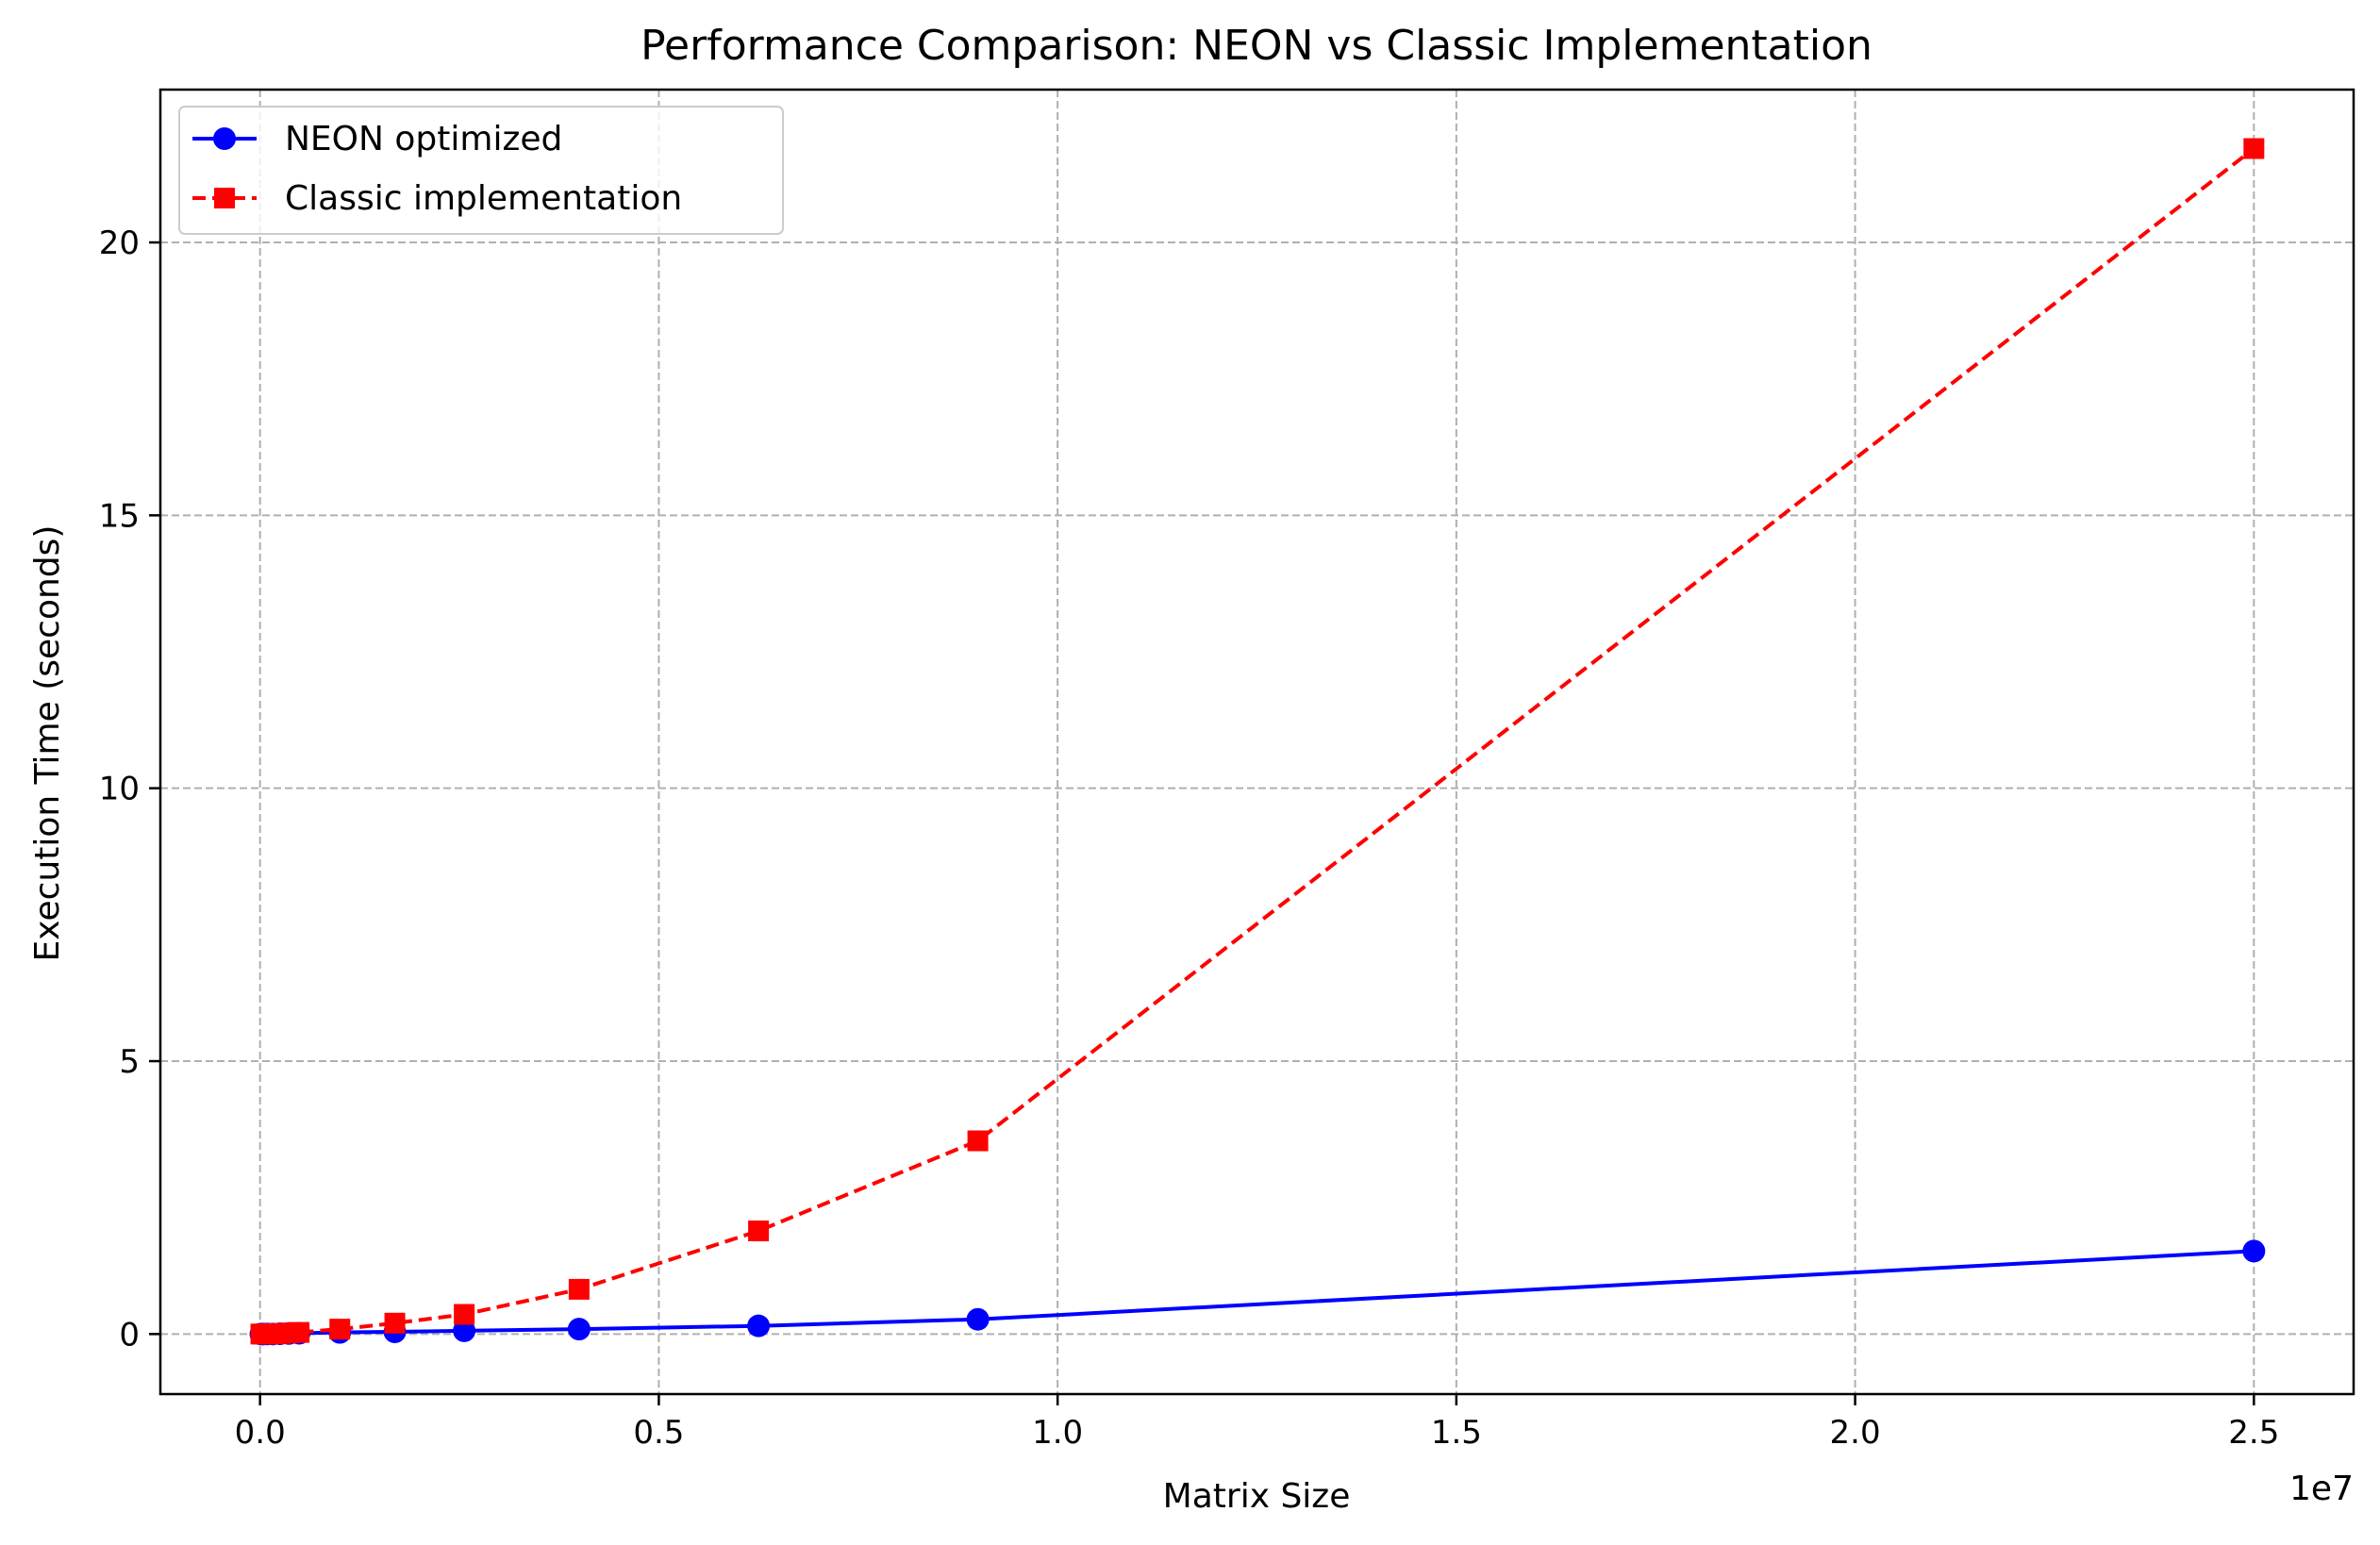  I want to click on x-tick-label-4: 2.0, so click(1855, 1433).